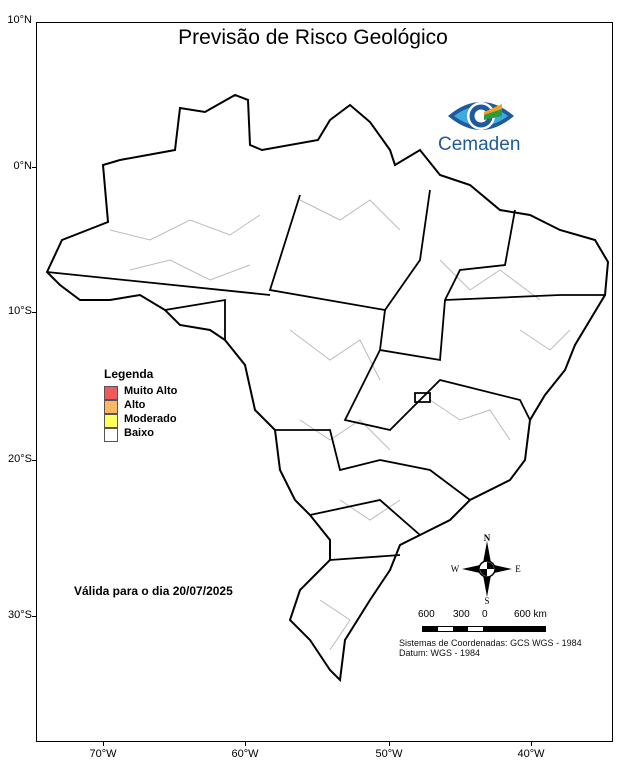  Describe the element at coordinates (313, 37) in the screenshot. I see `map-title: Previsão de Risco Geológico` at that location.